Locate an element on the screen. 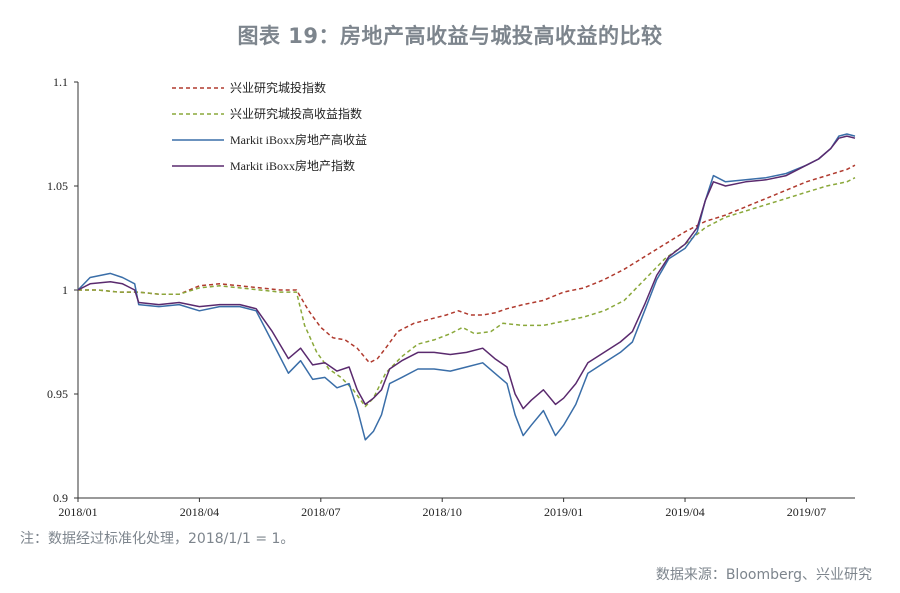 This screenshot has width=900, height=593. chart-title: 图表 19：房地产高收益与城投高收益的比较 is located at coordinates (450, 36).